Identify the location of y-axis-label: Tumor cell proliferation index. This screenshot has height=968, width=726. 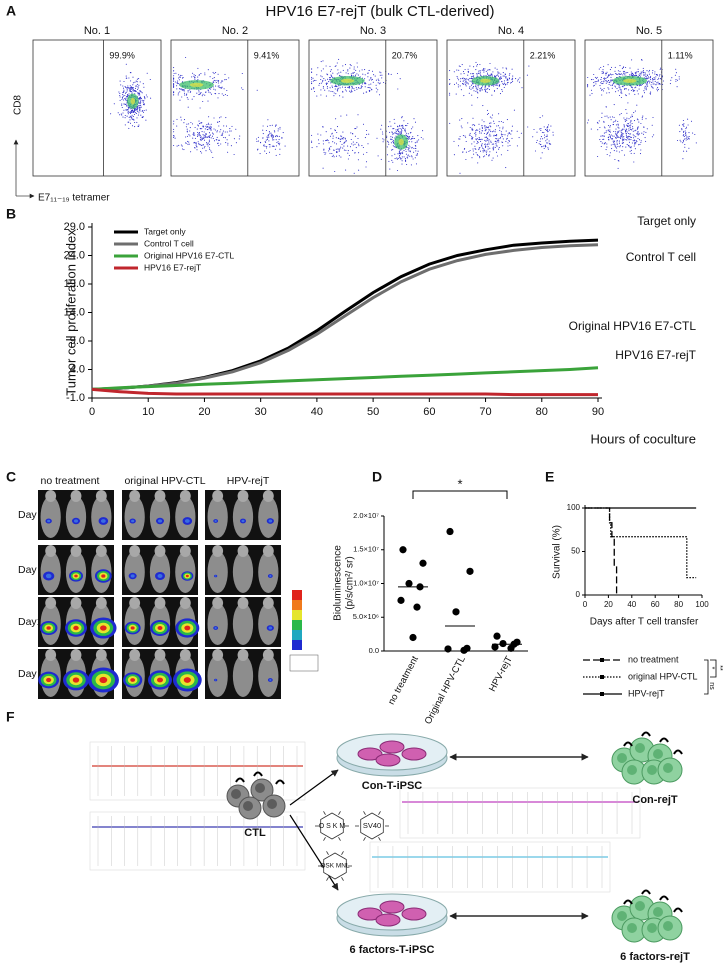
(70, 312).